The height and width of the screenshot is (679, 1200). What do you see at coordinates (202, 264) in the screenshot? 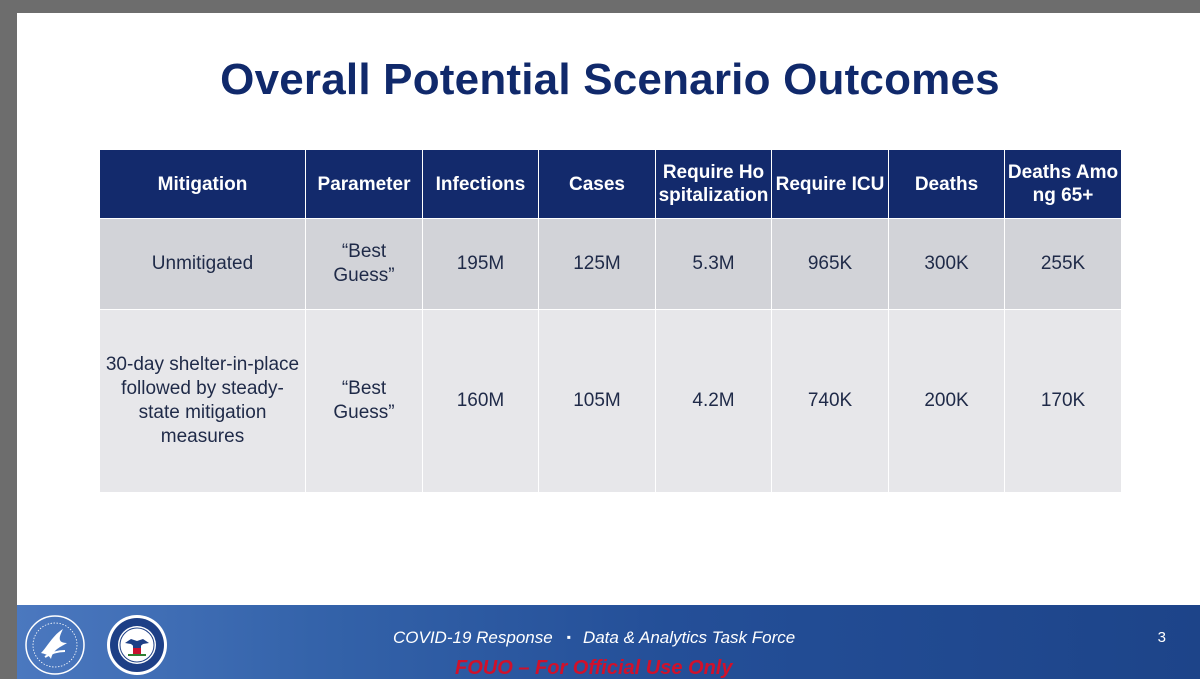
I see `cell-mitigation: Unmitigated` at bounding box center [202, 264].